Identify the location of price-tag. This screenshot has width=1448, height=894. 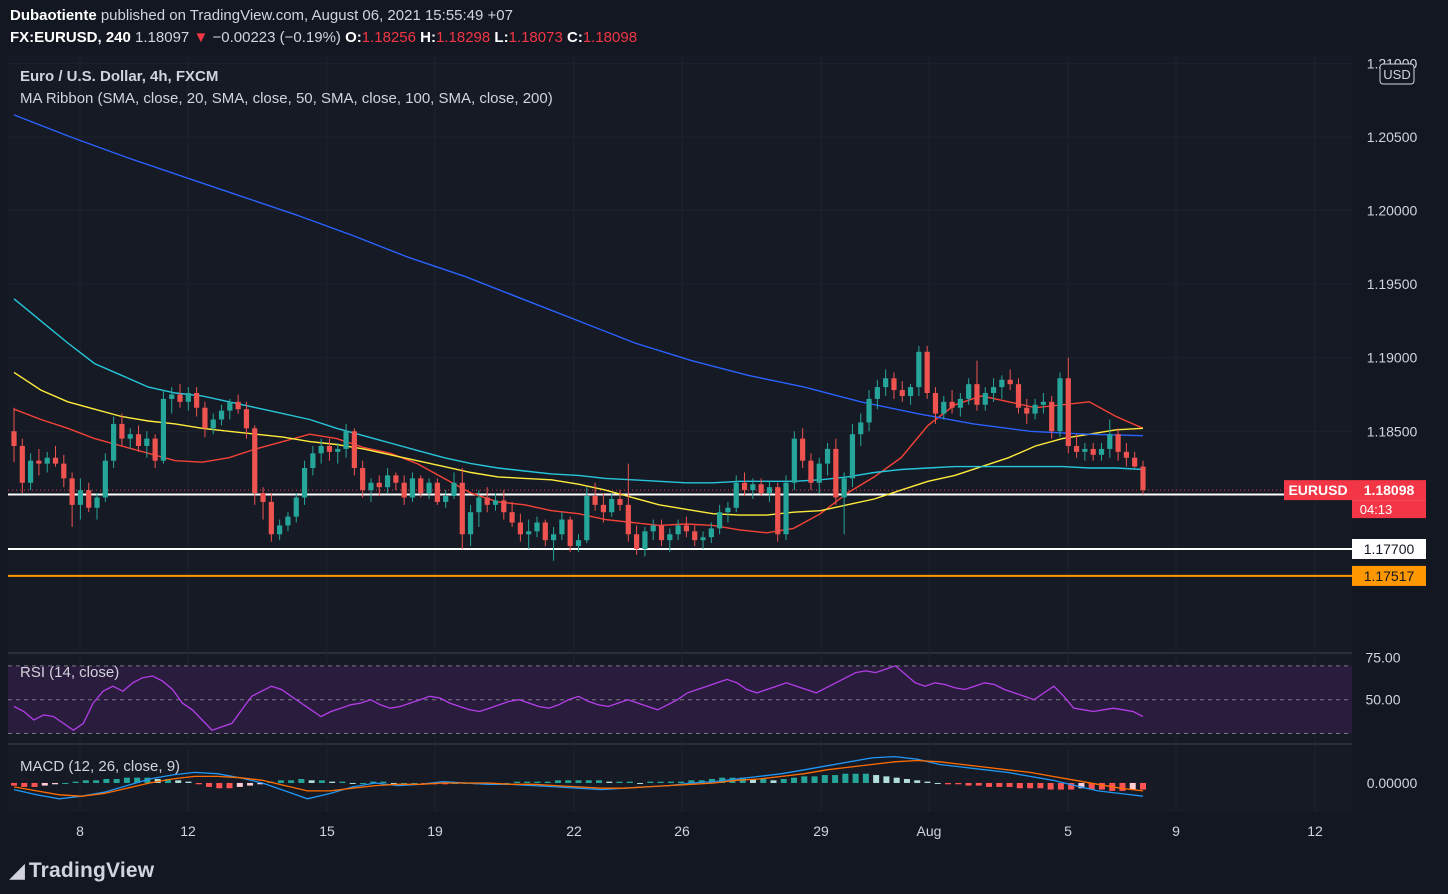
(1355, 490).